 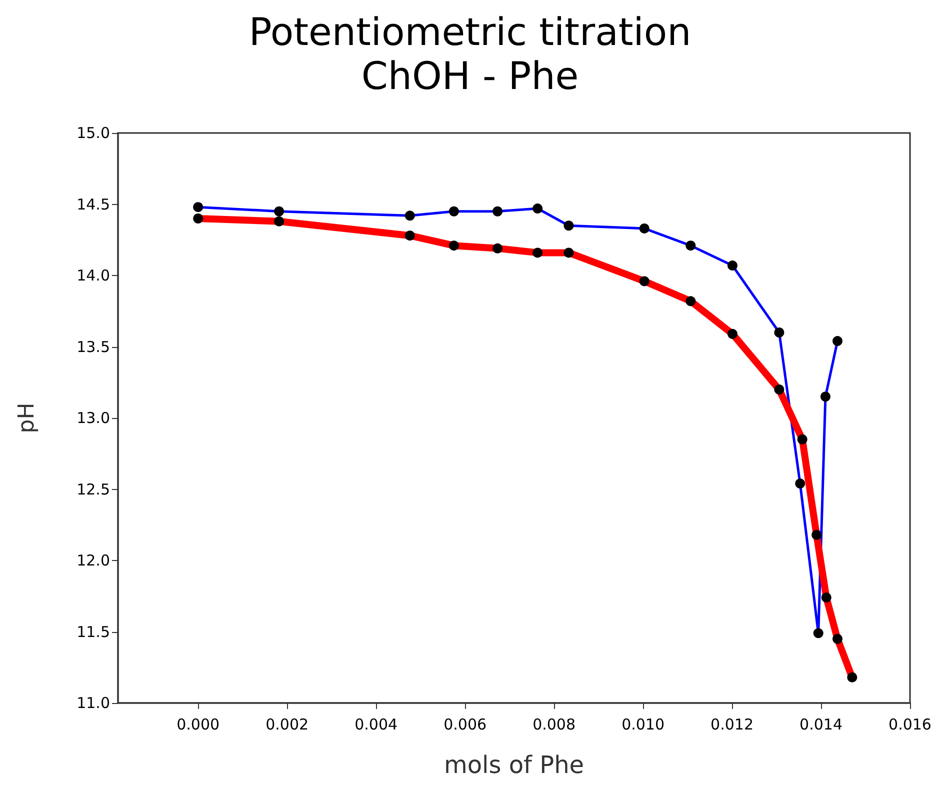 What do you see at coordinates (470, 32) in the screenshot?
I see `chart-title: Potentiometric titration` at bounding box center [470, 32].